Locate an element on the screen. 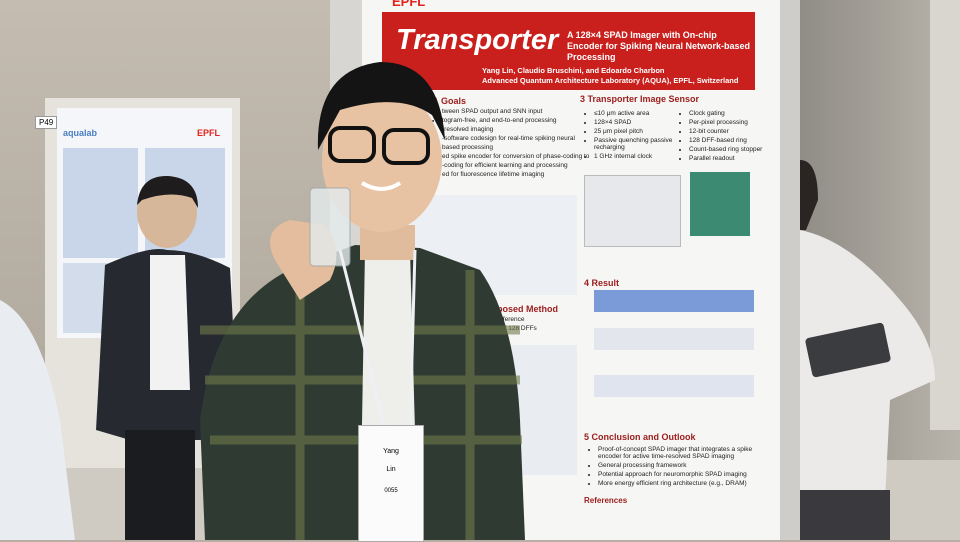 The height and width of the screenshot is (542, 960). bullet: ≤10 μm active area is located at coordinates (641, 113).